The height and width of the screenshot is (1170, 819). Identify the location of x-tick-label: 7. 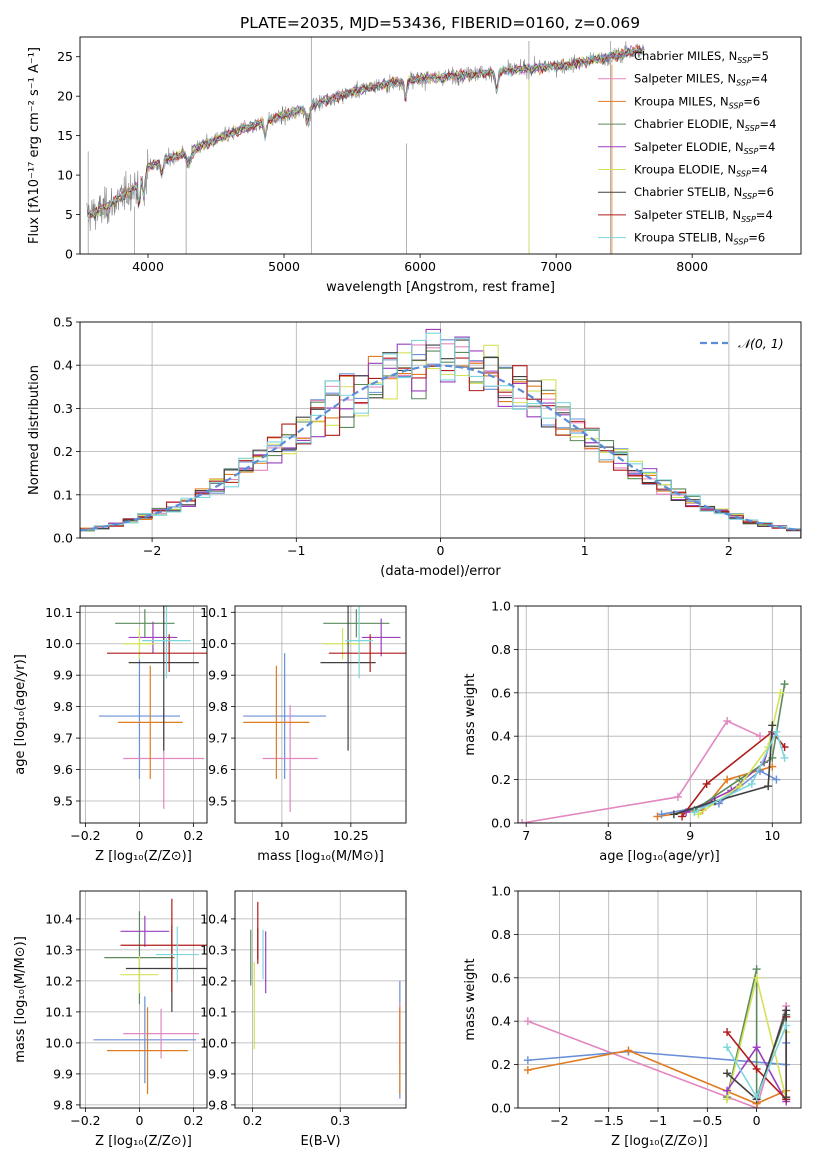
(526, 835).